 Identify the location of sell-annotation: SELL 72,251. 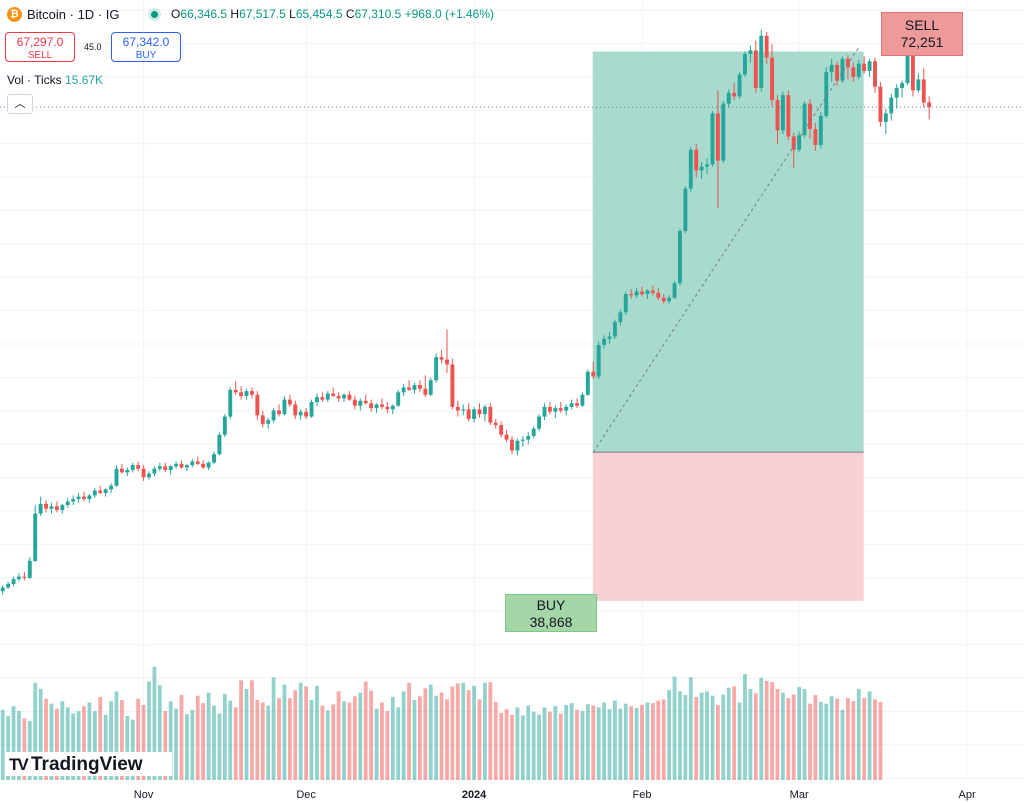
(922, 34).